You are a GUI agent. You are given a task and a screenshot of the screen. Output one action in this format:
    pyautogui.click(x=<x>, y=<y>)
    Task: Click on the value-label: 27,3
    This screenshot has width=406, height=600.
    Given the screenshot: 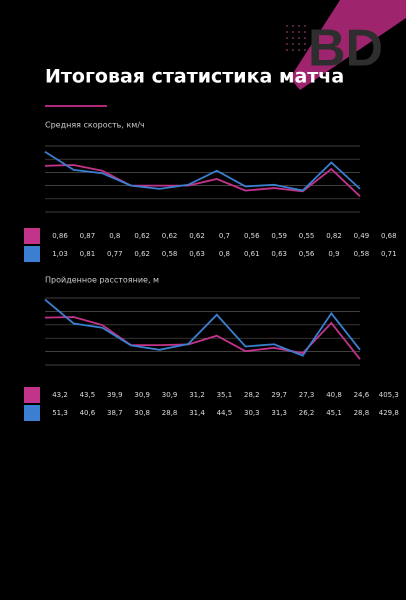 What is the action you would take?
    pyautogui.click(x=307, y=395)
    